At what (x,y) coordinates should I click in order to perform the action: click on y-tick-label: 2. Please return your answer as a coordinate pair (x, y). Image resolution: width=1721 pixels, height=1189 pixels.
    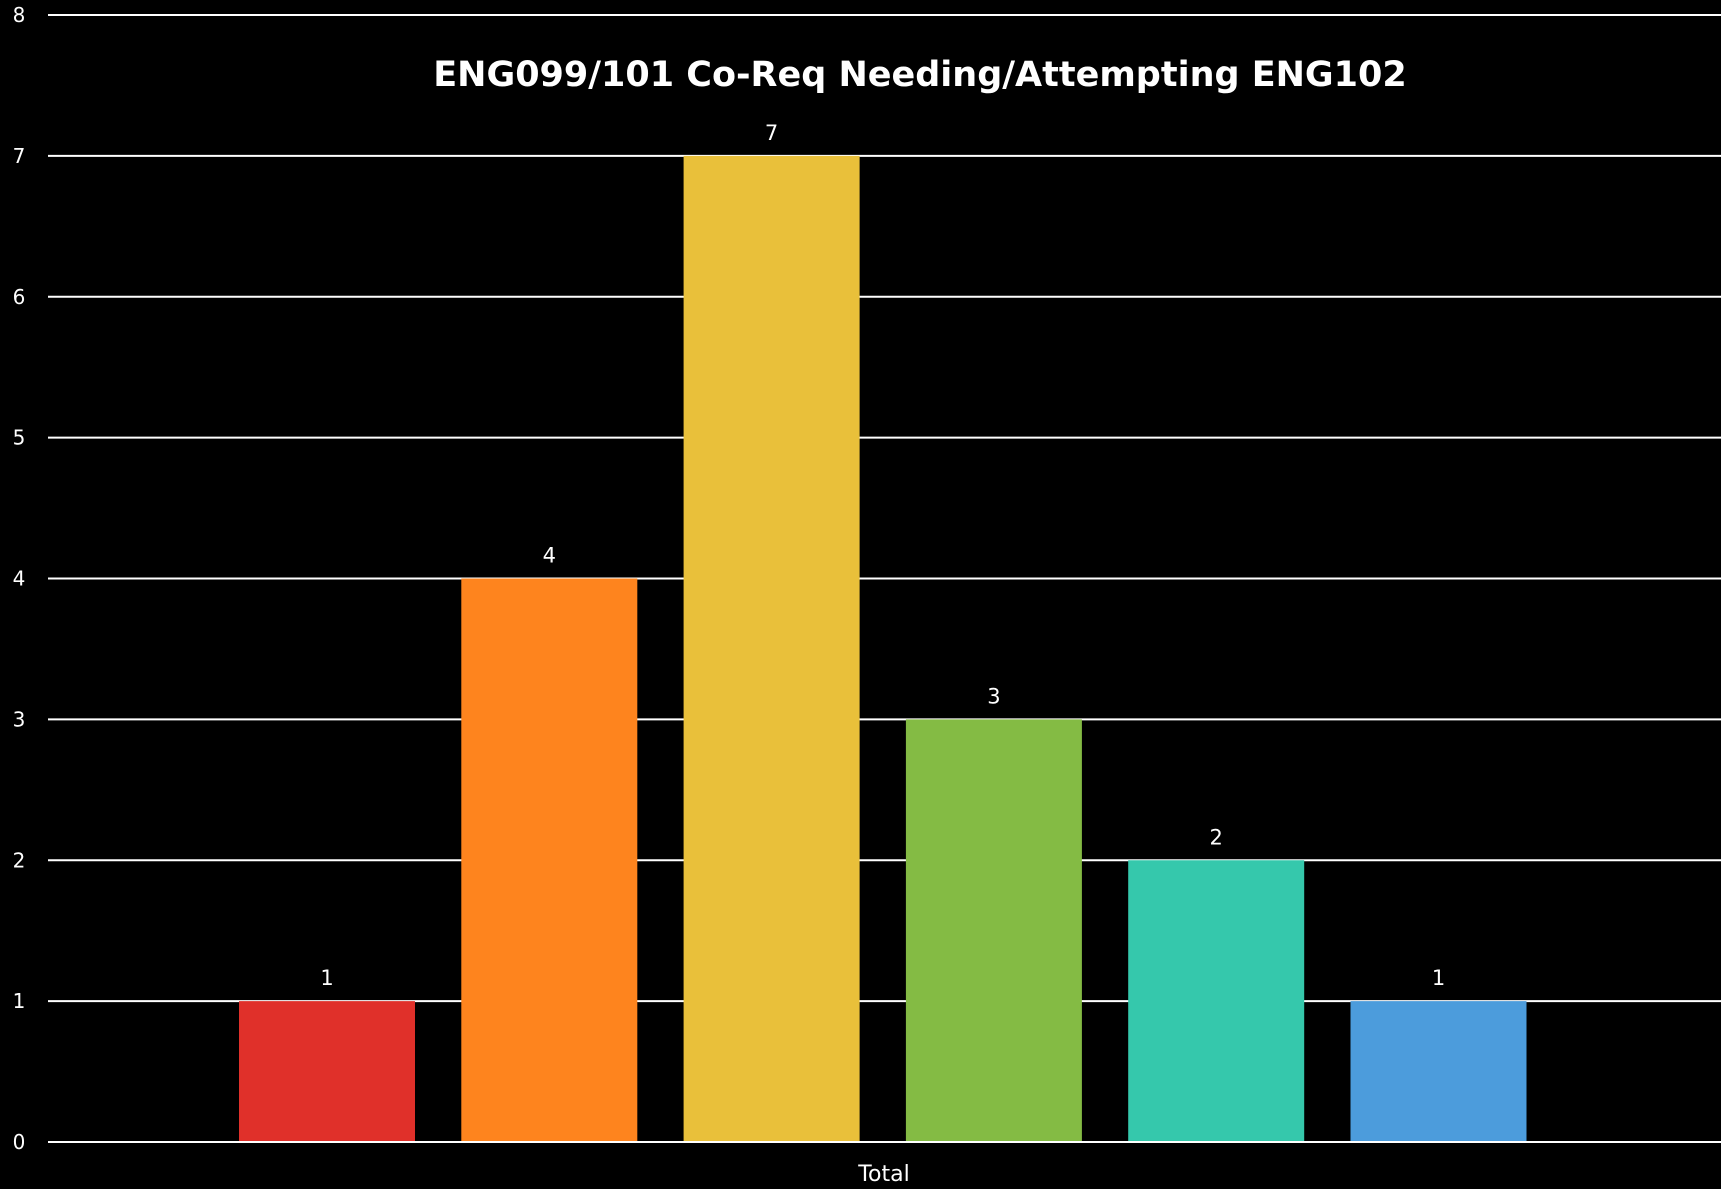
    Looking at the image, I should click on (19, 860).